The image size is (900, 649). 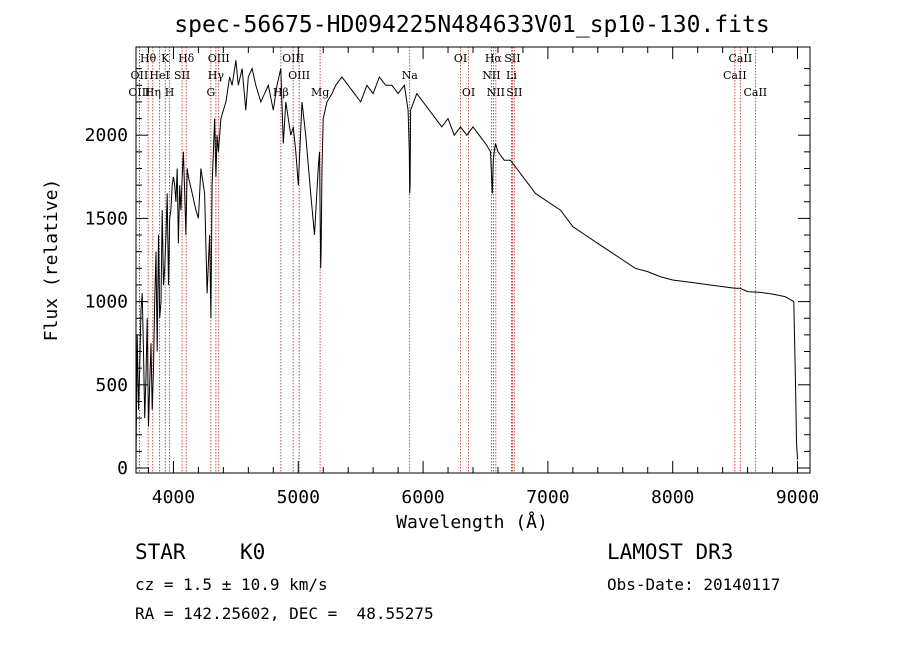 What do you see at coordinates (253, 552) in the screenshot?
I see `object-subclass: K0` at bounding box center [253, 552].